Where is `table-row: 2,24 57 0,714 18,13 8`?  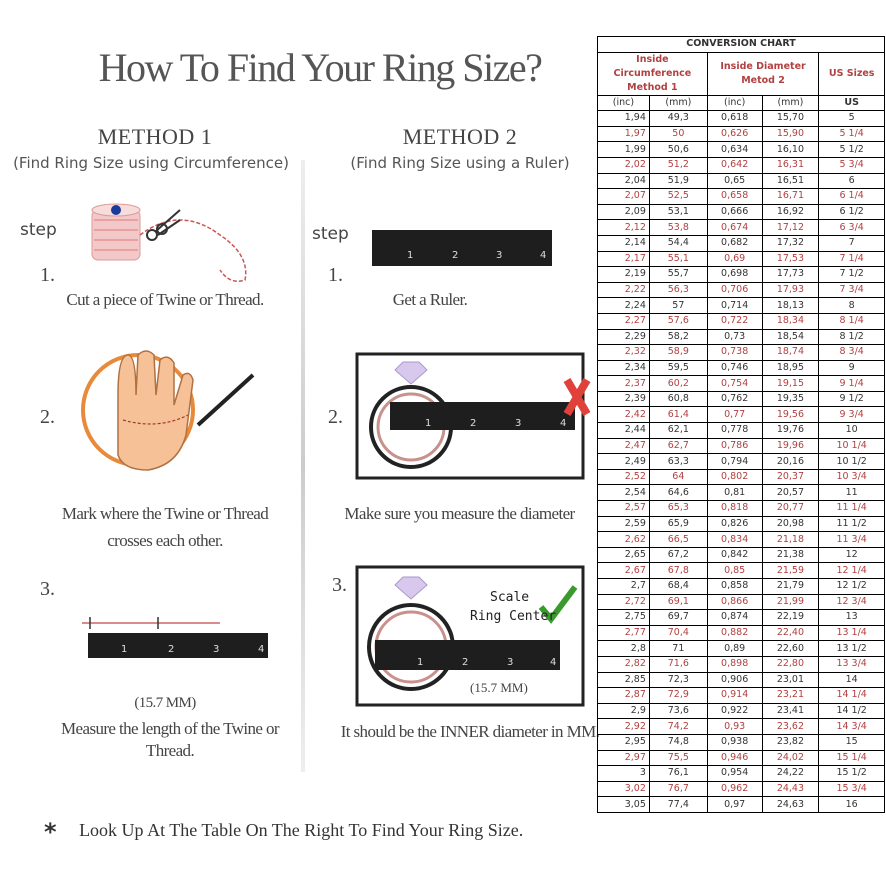
table-row: 2,24 57 0,714 18,13 8 is located at coordinates (741, 305).